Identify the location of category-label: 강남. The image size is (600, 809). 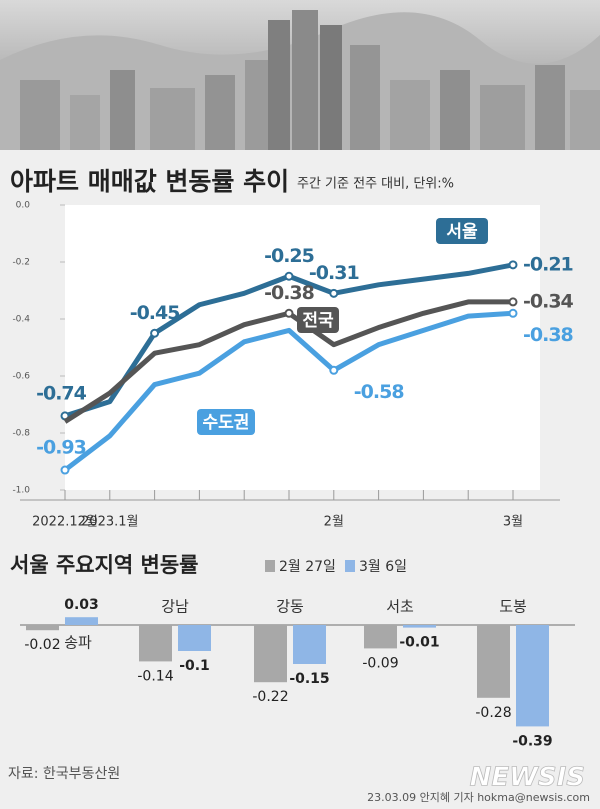
(175, 607).